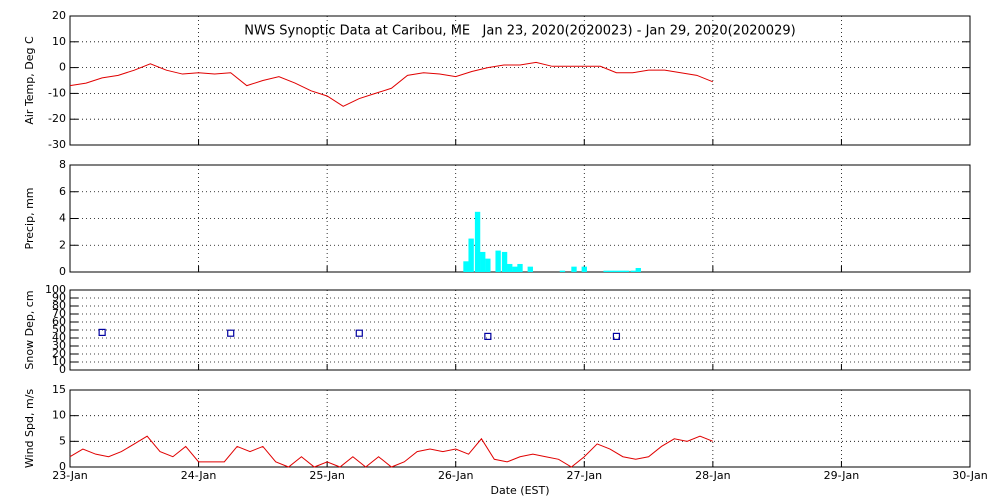  Describe the element at coordinates (199, 475) in the screenshot. I see `x-tick-label: 24-Jan` at that location.